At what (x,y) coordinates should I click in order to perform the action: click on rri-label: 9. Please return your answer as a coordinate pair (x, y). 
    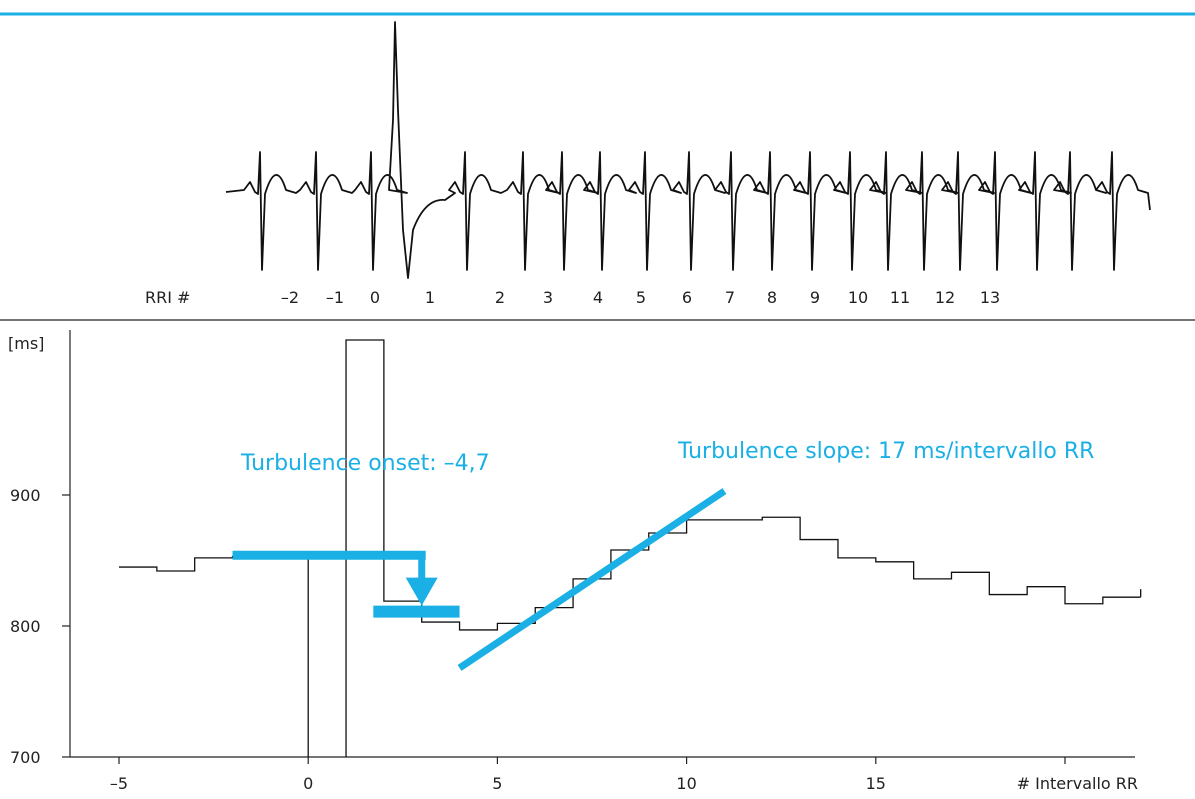
    Looking at the image, I should click on (815, 297).